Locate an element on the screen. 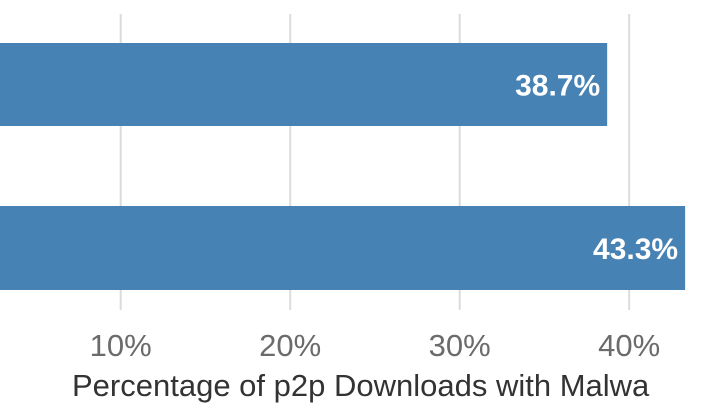 The width and height of the screenshot is (720, 410). x-tick-label-10: 10% is located at coordinates (121, 345).